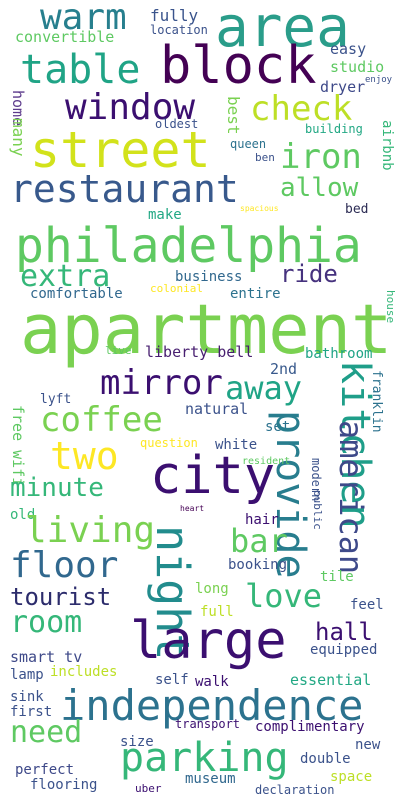 The image size is (400, 800). I want to click on cloud-word: dryer, so click(343, 87).